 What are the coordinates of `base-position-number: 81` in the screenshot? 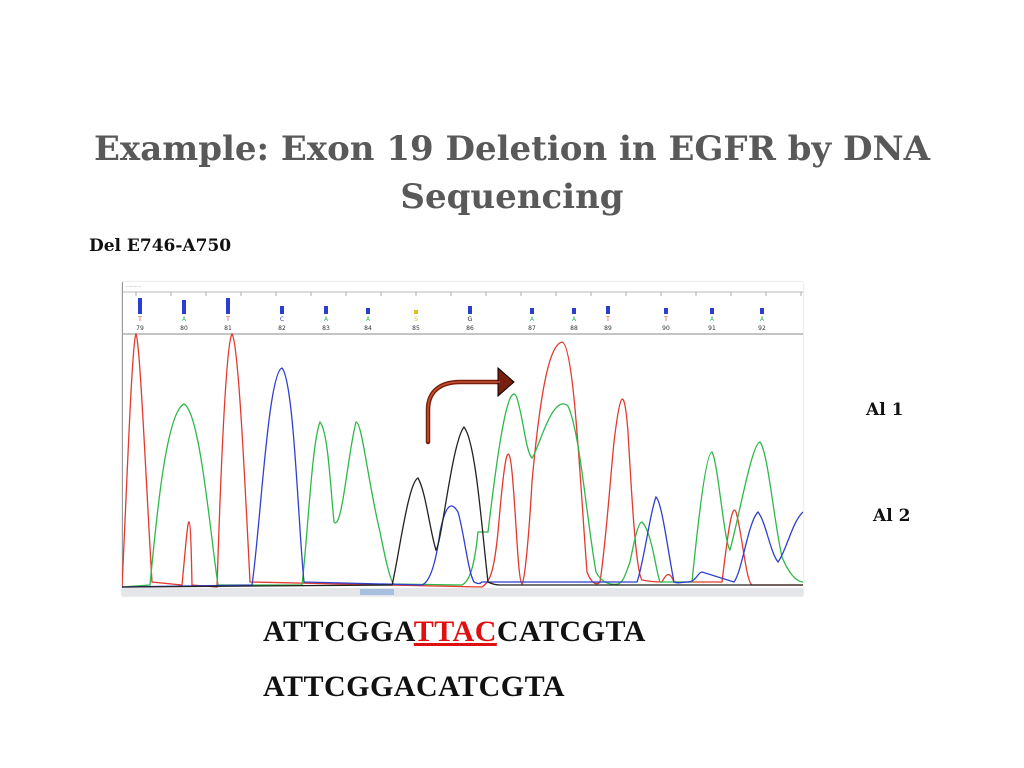 It's located at (228, 328).